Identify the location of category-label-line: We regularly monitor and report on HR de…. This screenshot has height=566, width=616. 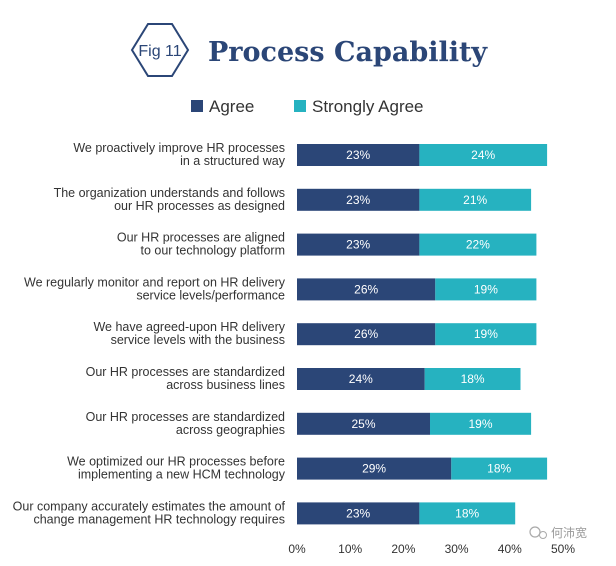
(155, 282).